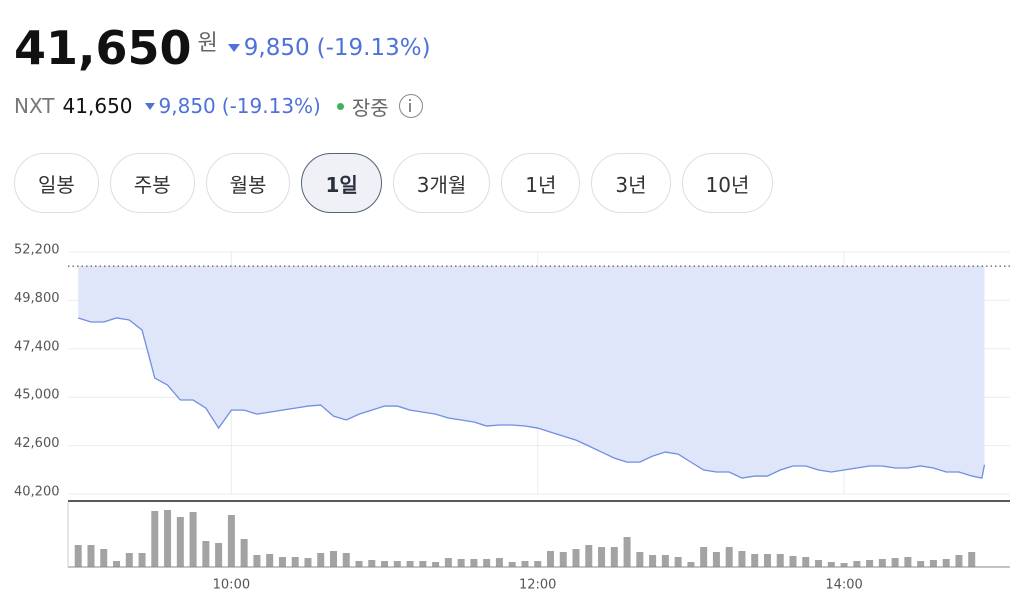 The image size is (1011, 609). What do you see at coordinates (222, 48) in the screenshot?
I see `price-row: 41,650 원 9,850 (-19.13%)` at bounding box center [222, 48].